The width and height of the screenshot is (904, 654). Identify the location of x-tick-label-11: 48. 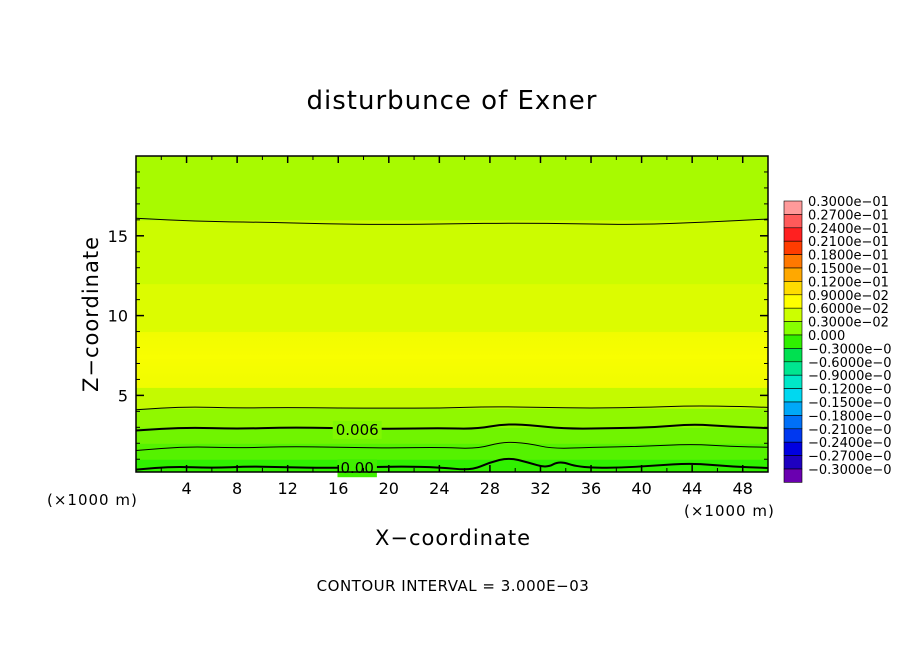
(743, 488).